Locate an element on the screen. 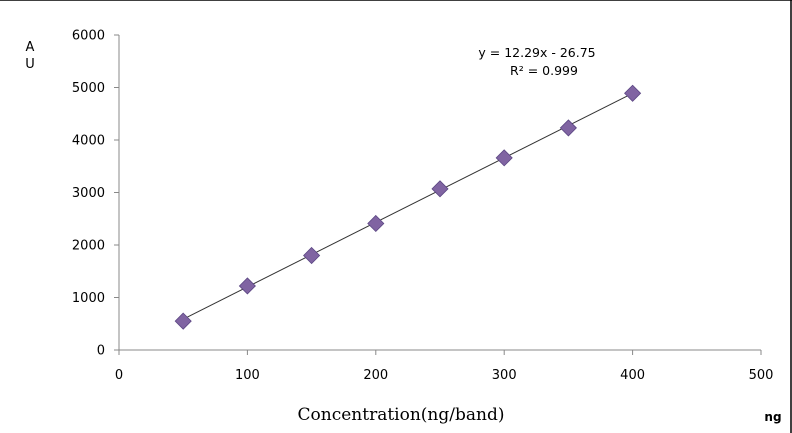 The image size is (792, 433). y-tick-label: 4000 is located at coordinates (88, 141).